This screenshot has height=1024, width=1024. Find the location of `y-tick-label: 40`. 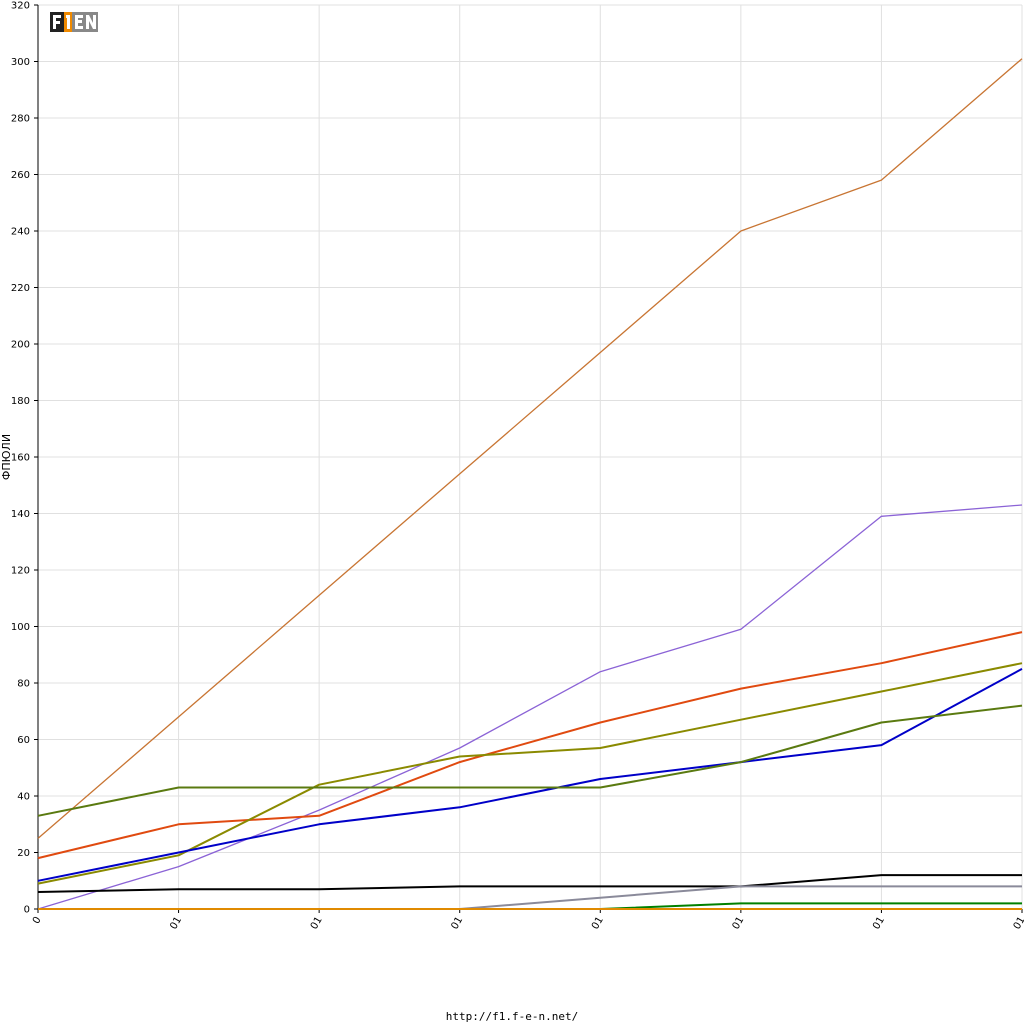

y-tick-label: 40 is located at coordinates (23, 797).